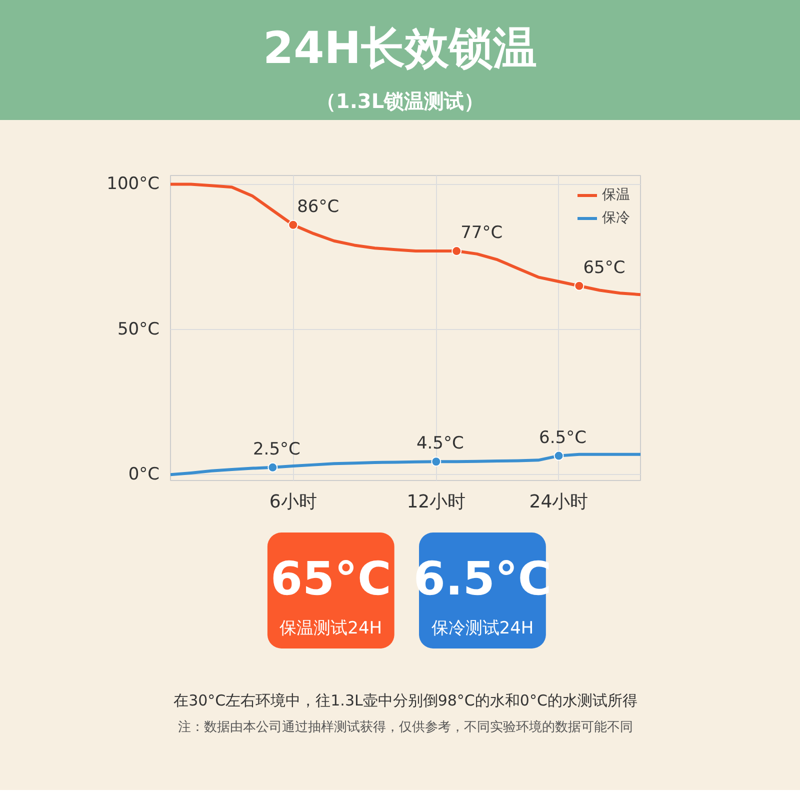  I want to click on x-tick-label: 24小时, so click(558, 502).